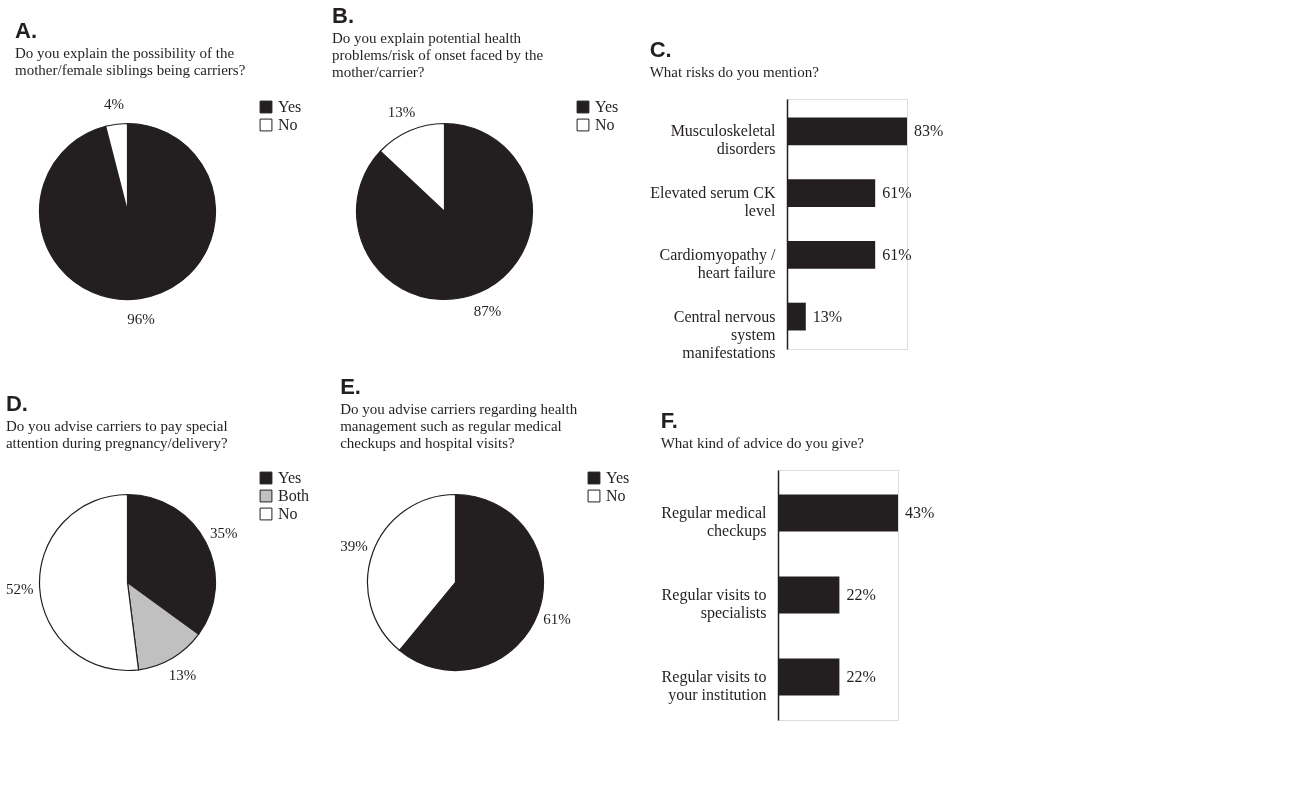  I want to click on legend-label: Both, so click(294, 495).